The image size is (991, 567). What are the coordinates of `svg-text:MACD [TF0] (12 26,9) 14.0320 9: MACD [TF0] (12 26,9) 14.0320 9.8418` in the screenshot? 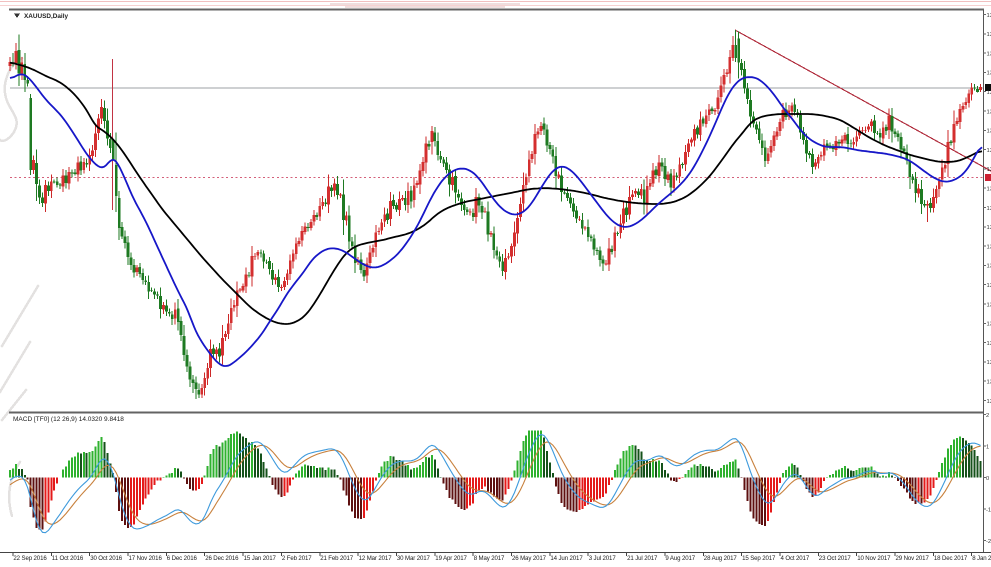 It's located at (68, 419).